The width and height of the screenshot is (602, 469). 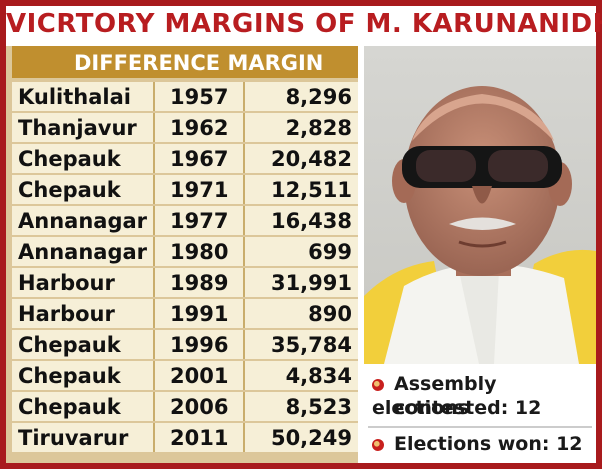 I want to click on table-row: Harbour 1989 31,991, so click(x=185, y=282).